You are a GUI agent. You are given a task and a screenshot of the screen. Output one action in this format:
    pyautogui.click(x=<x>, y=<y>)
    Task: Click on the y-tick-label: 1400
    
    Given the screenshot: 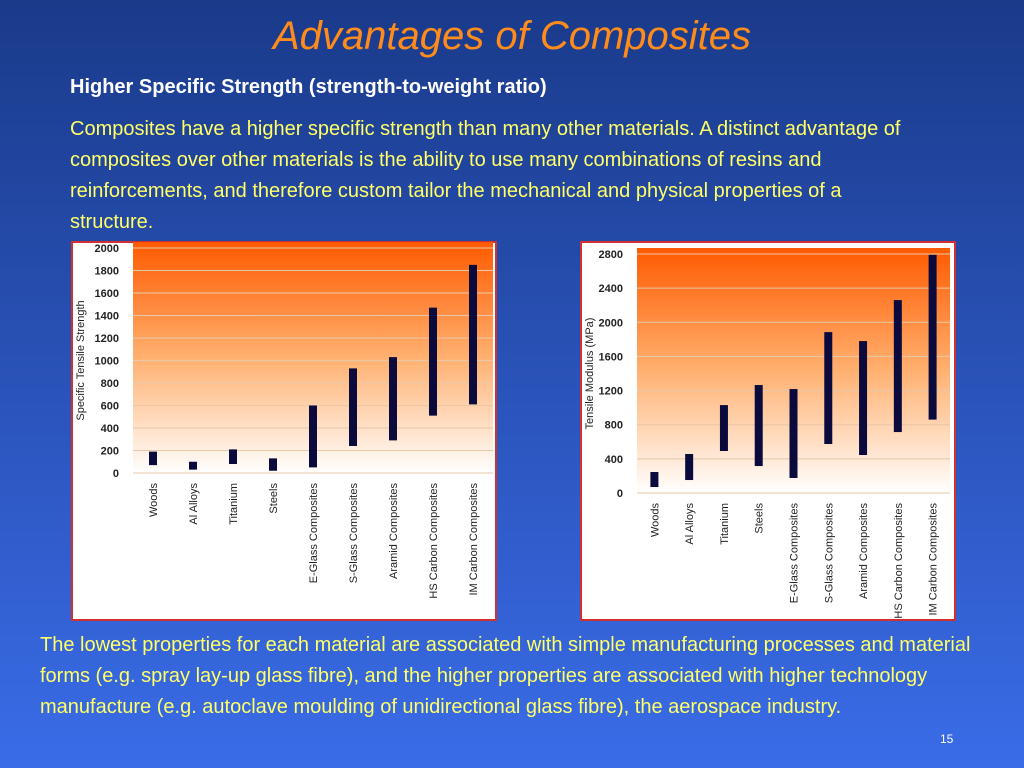 What is the action you would take?
    pyautogui.click(x=107, y=317)
    